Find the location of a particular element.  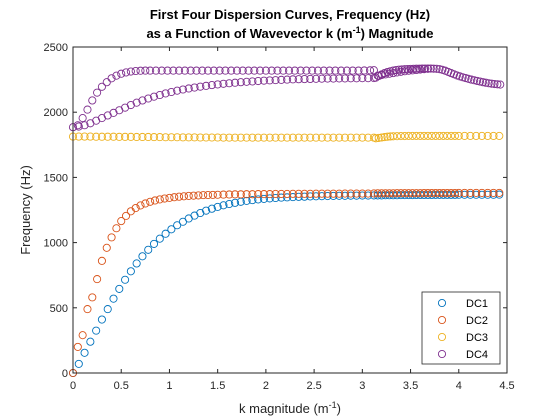

x-tick-label: 4.5 is located at coordinates (506, 386).